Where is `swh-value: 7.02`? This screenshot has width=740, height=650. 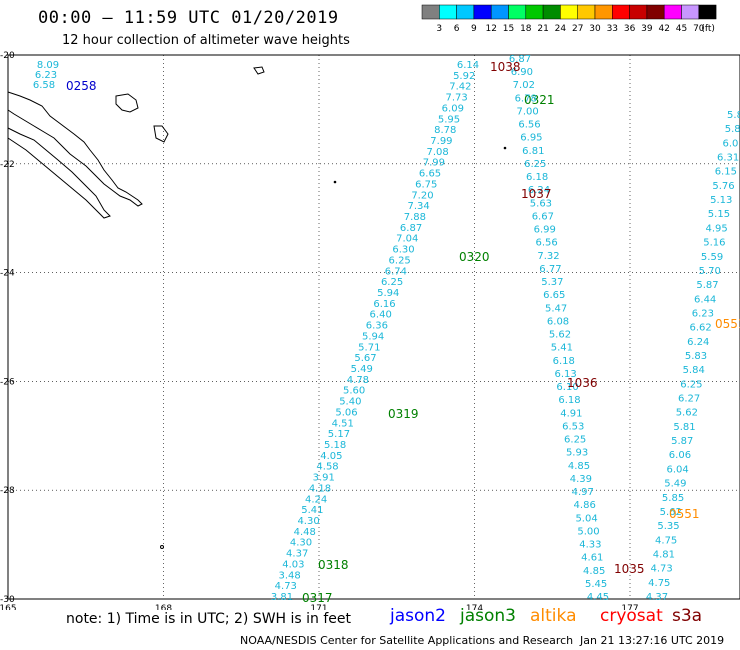 swh-value: 7.02 is located at coordinates (524, 85).